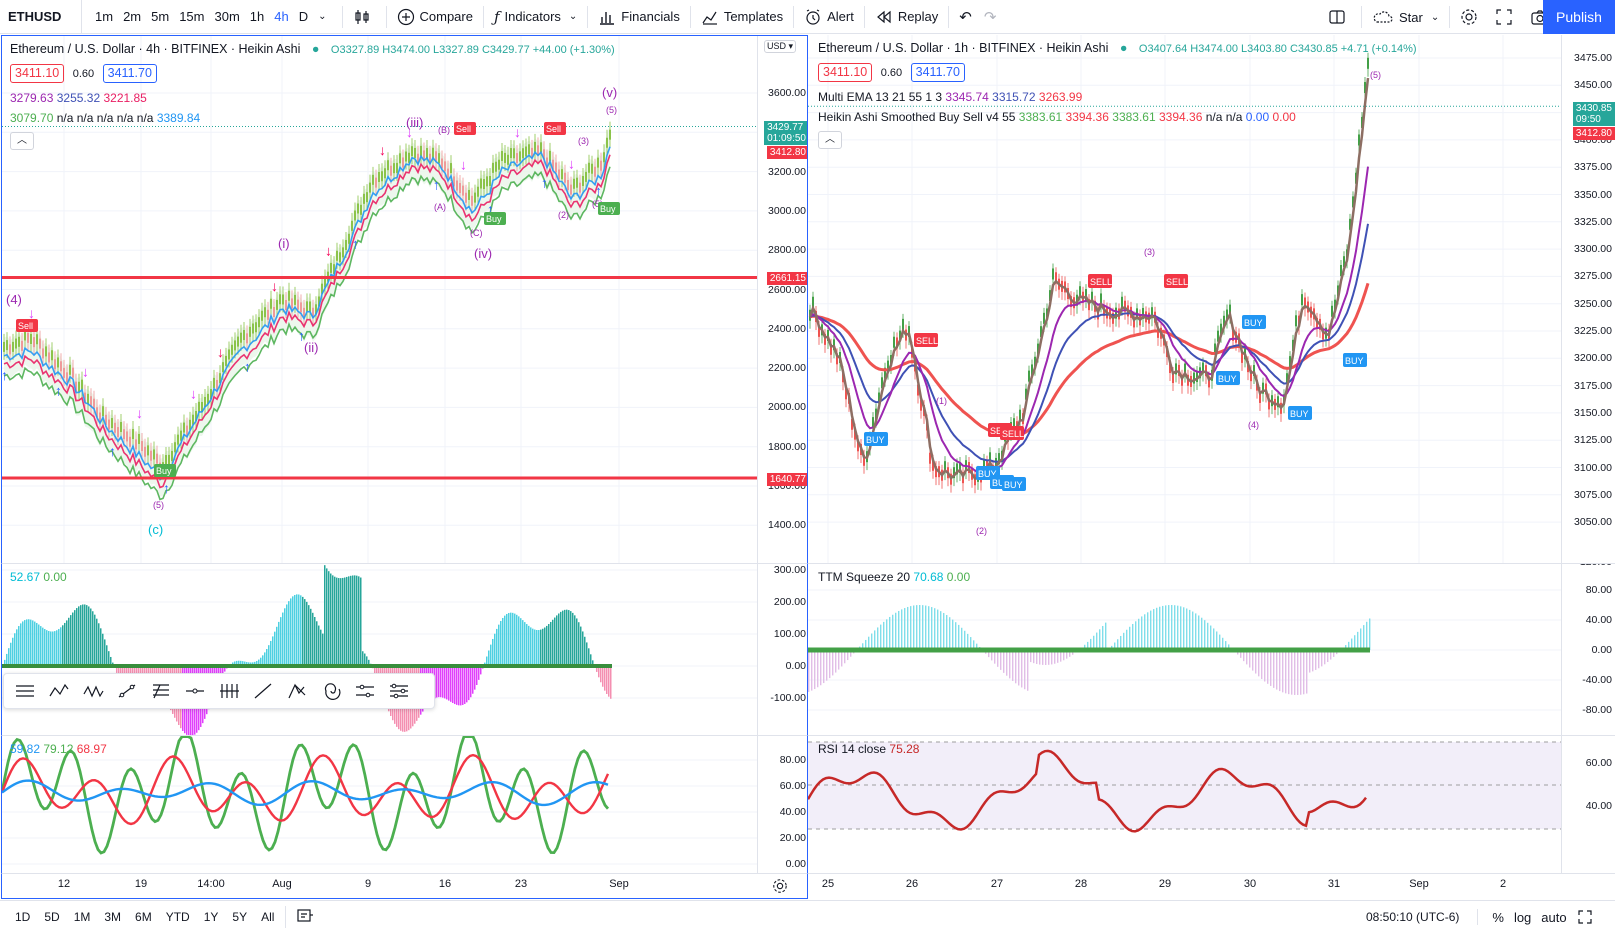  Describe the element at coordinates (93, 691) in the screenshot. I see `wave-pattern-tool` at that location.